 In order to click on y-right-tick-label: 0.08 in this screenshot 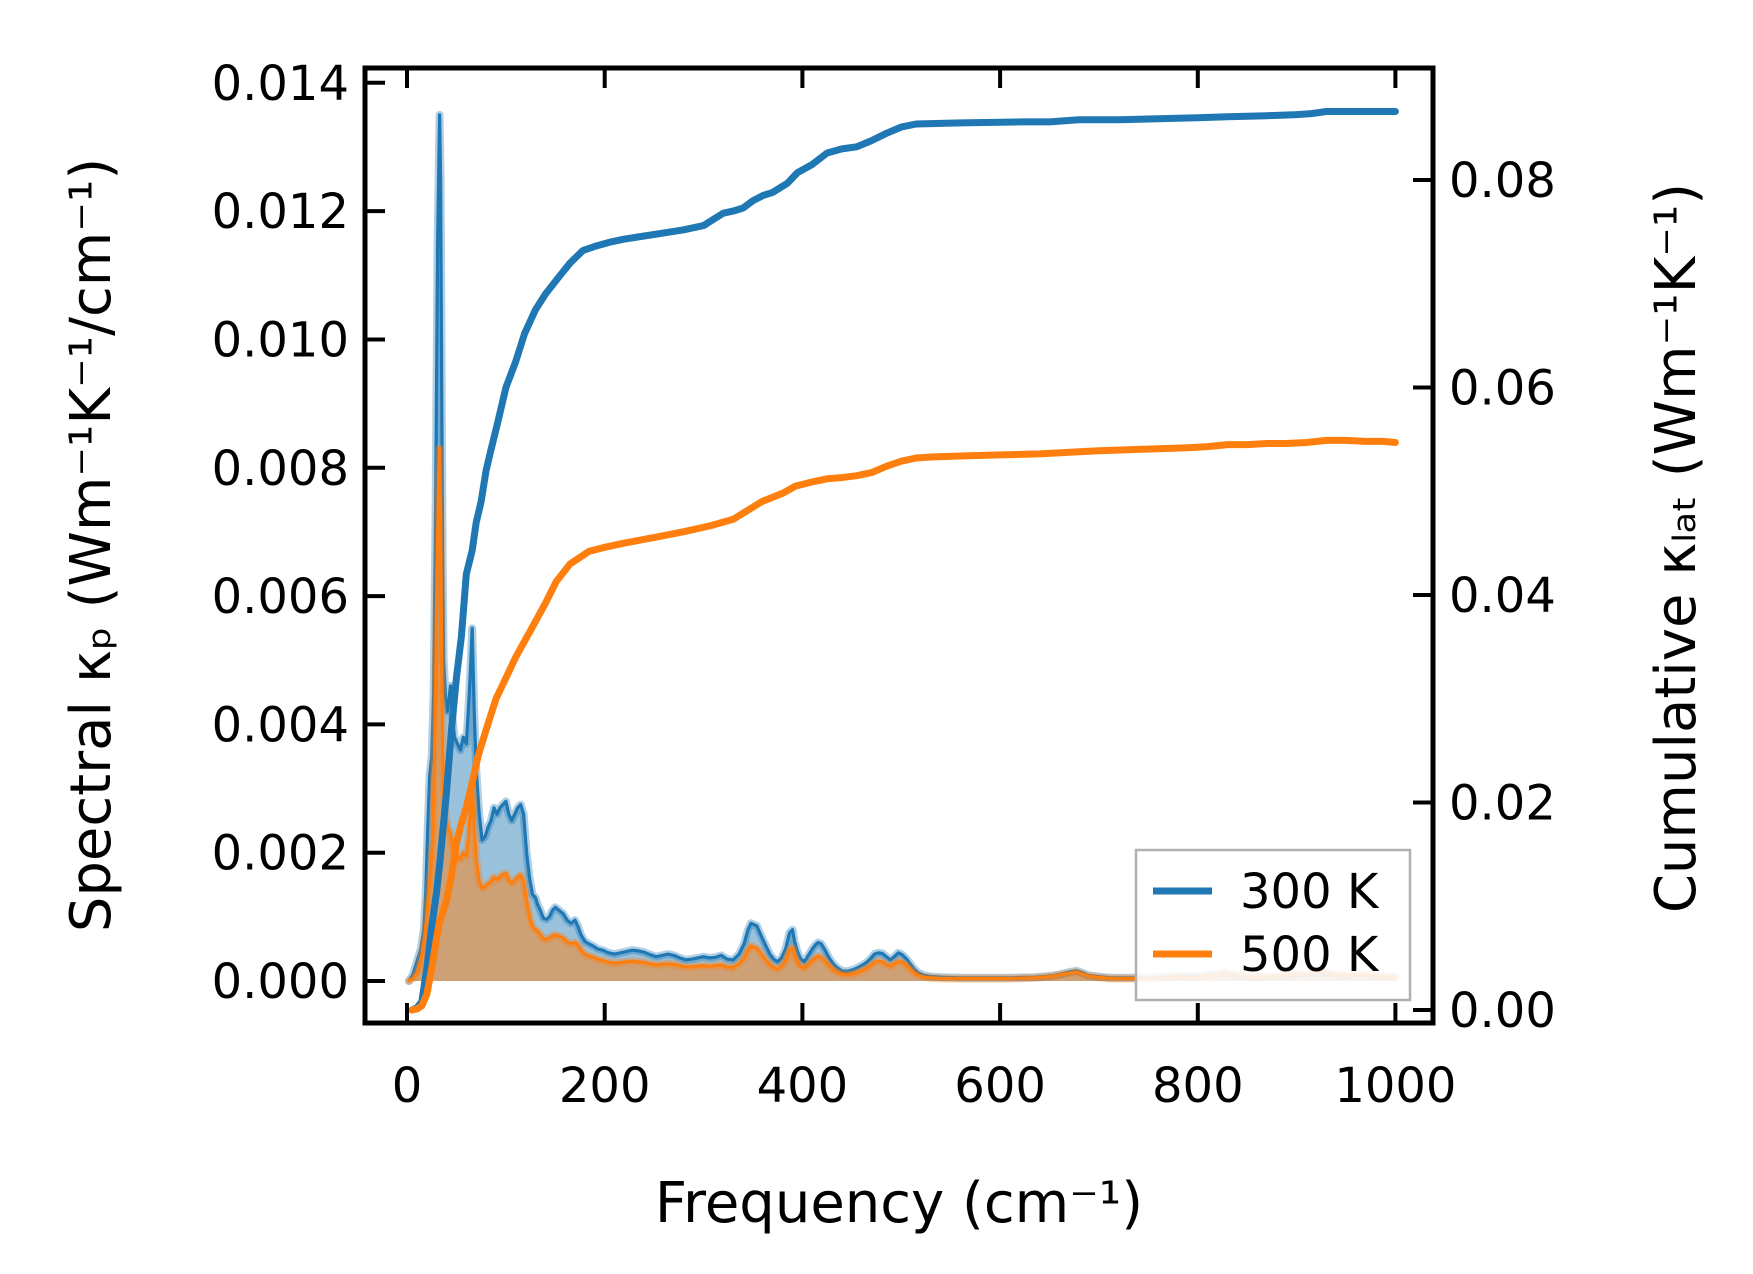, I will do `click(1502, 181)`.